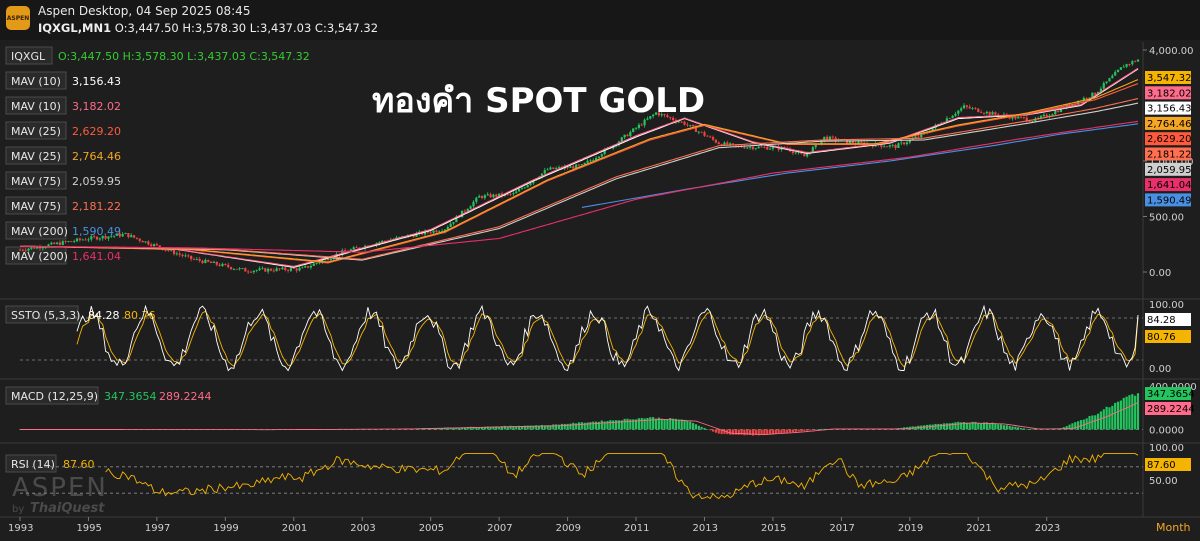 The height and width of the screenshot is (541, 1200). Describe the element at coordinates (185, 396) in the screenshot. I see `macd-signal-value: 289.2244` at that location.